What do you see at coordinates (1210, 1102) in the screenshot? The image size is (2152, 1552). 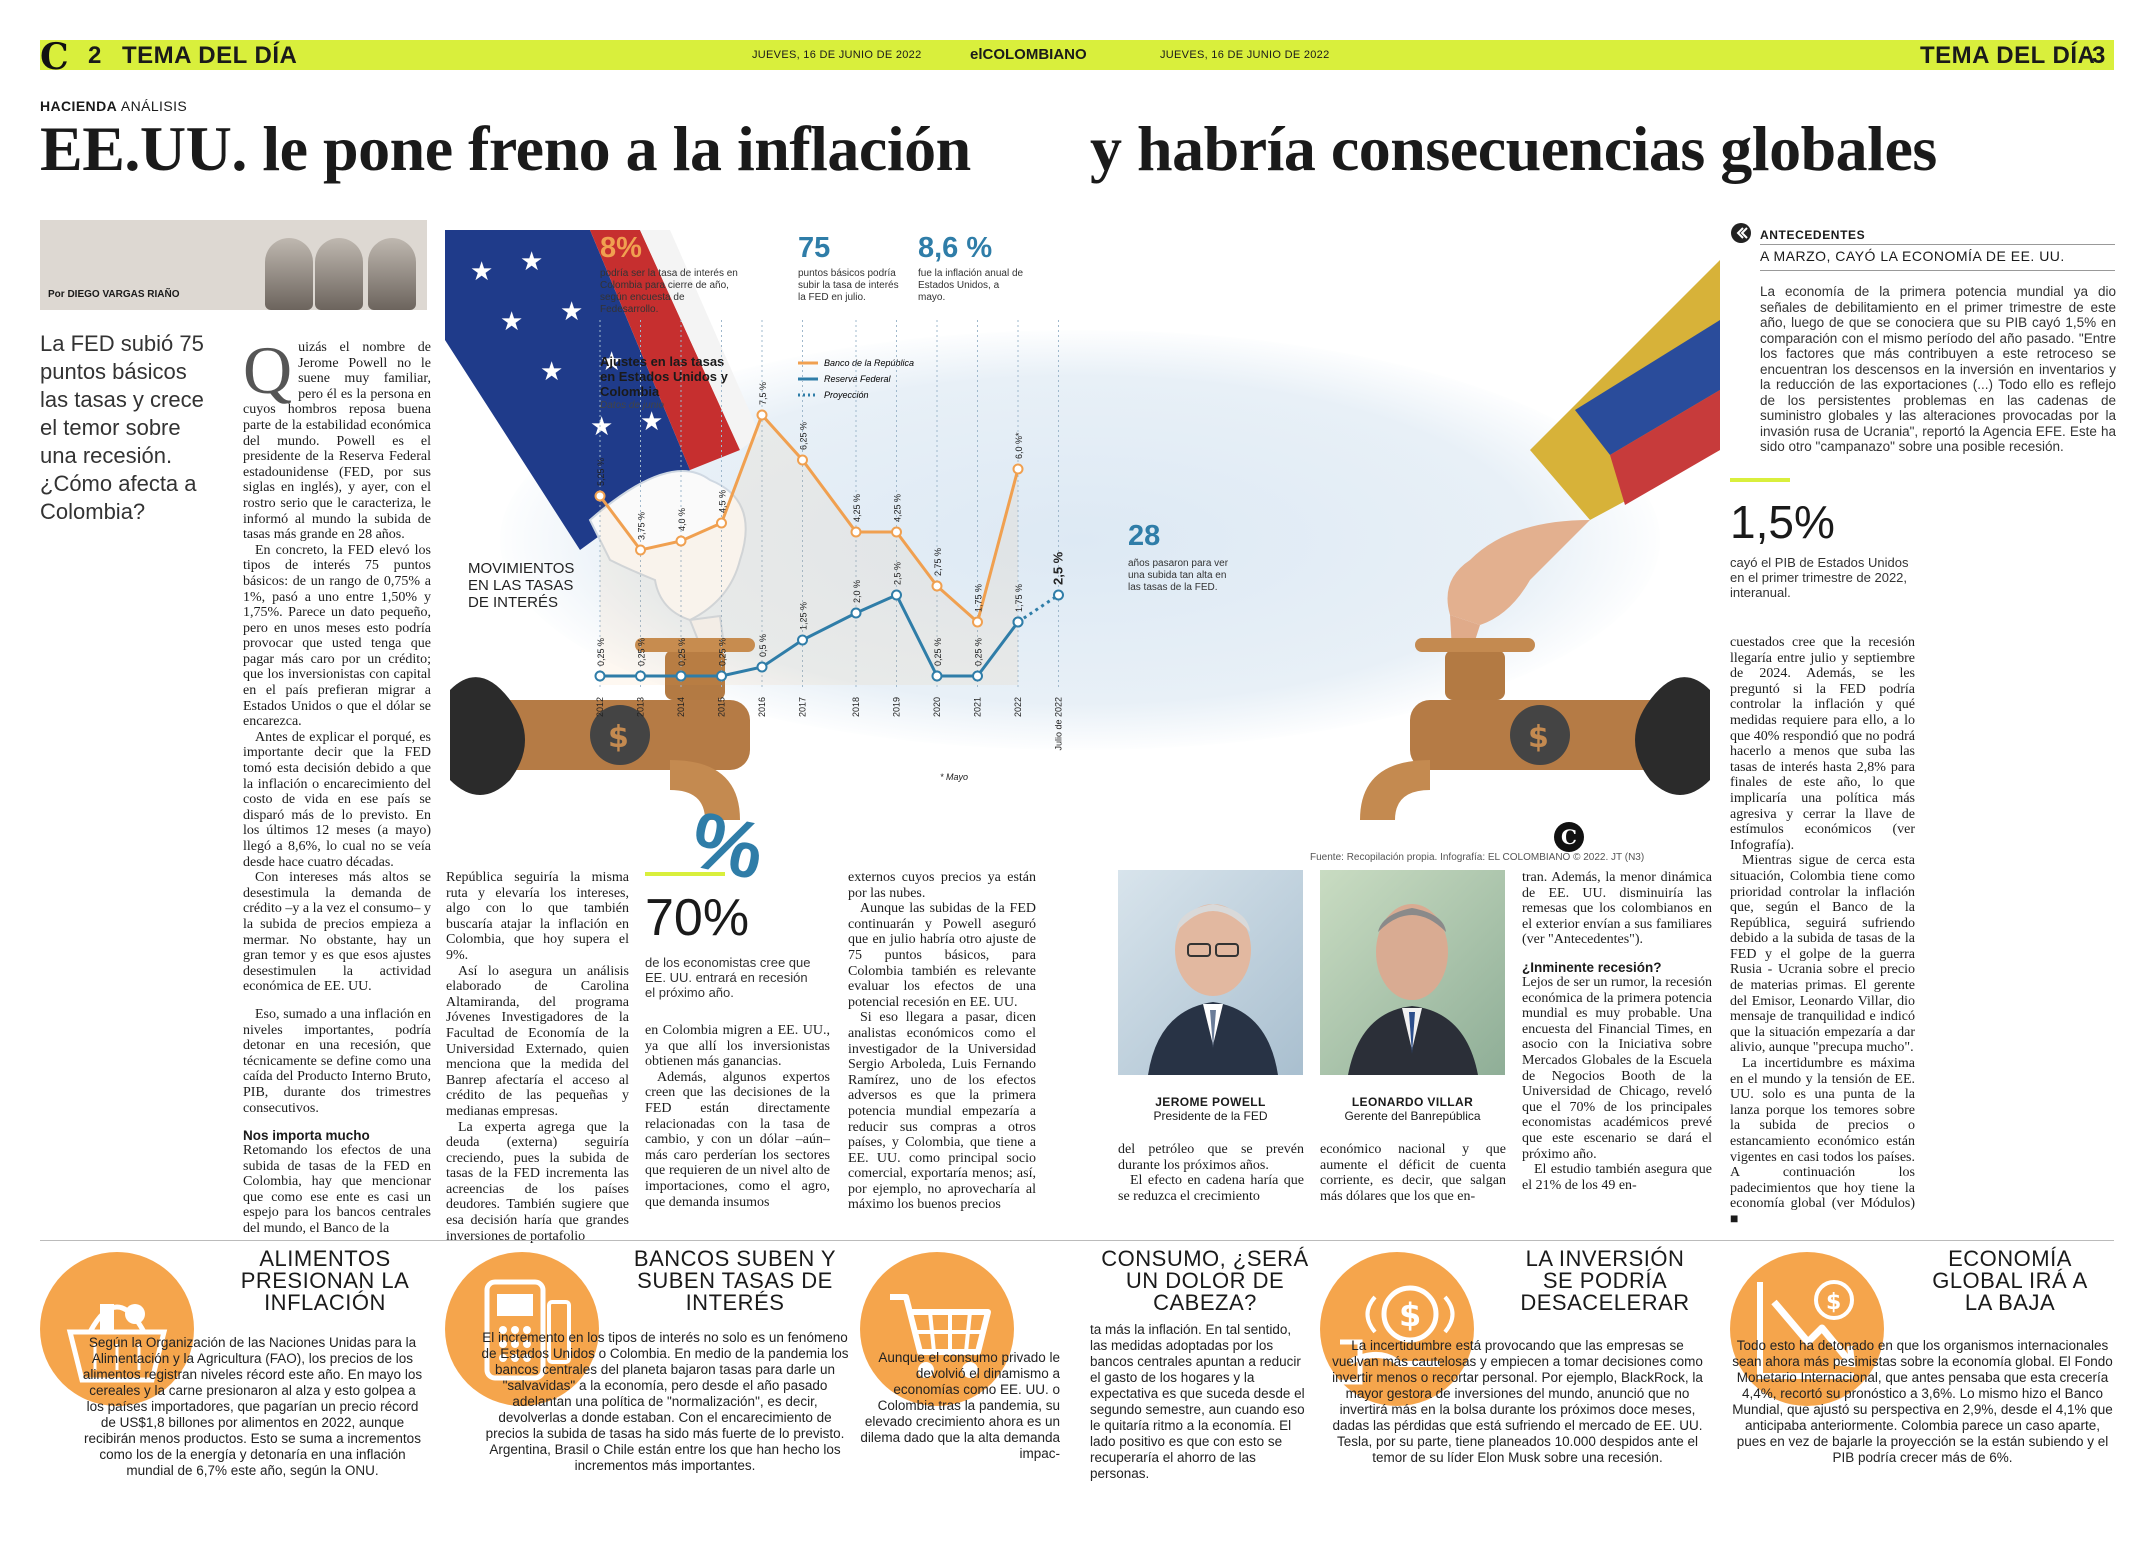 I see `caption-name: JEROME POWELL` at bounding box center [1210, 1102].